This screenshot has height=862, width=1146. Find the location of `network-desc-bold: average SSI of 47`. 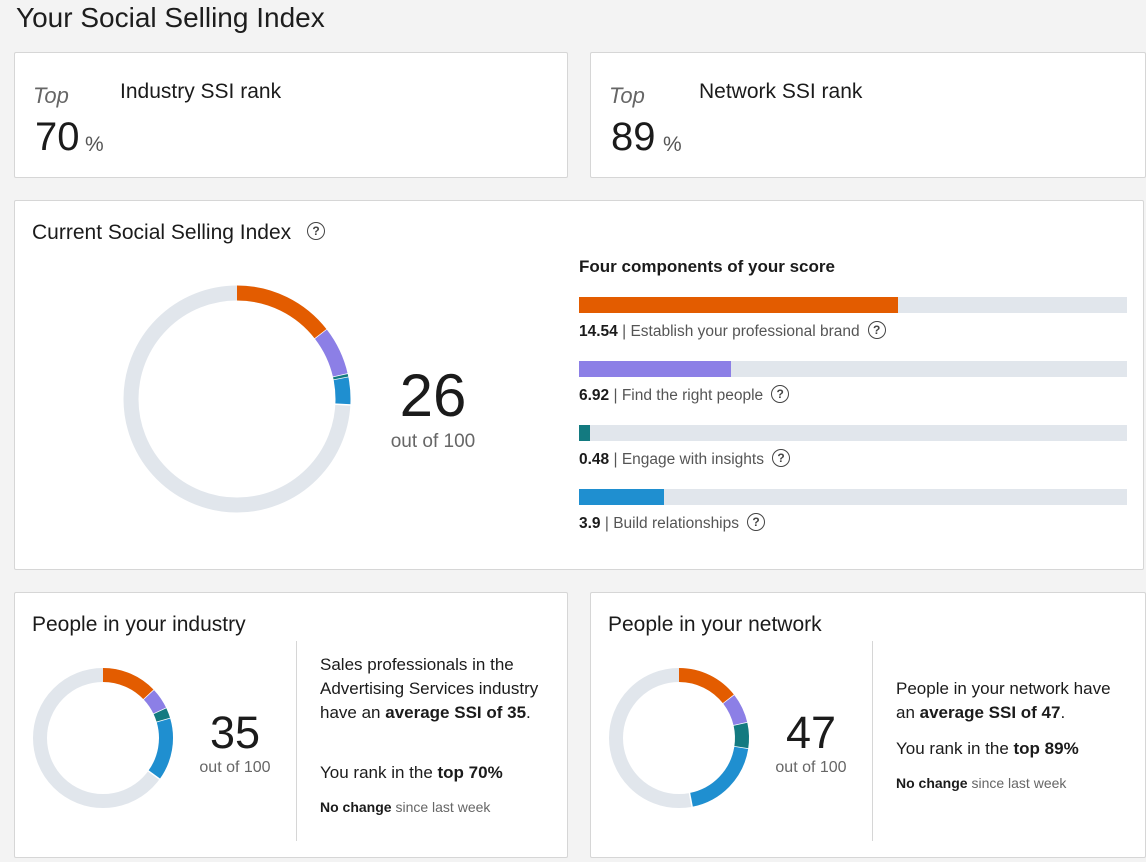

network-desc-bold: average SSI of 47 is located at coordinates (990, 712).